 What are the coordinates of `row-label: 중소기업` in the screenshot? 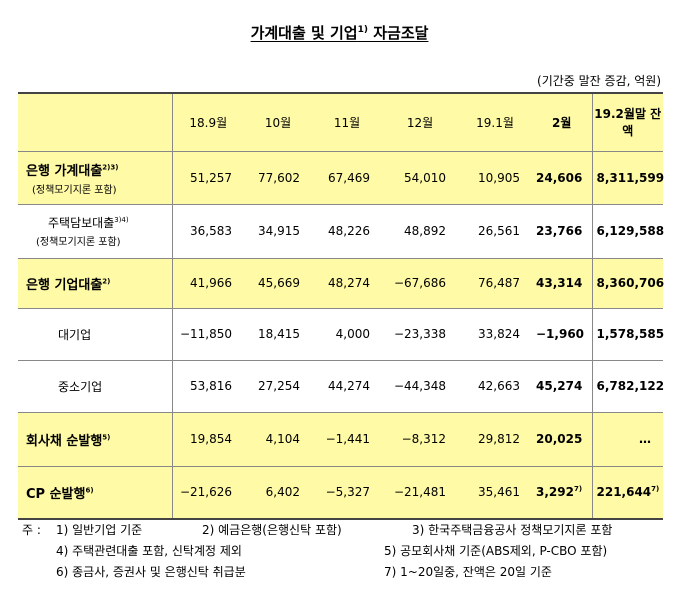 It's located at (95, 386).